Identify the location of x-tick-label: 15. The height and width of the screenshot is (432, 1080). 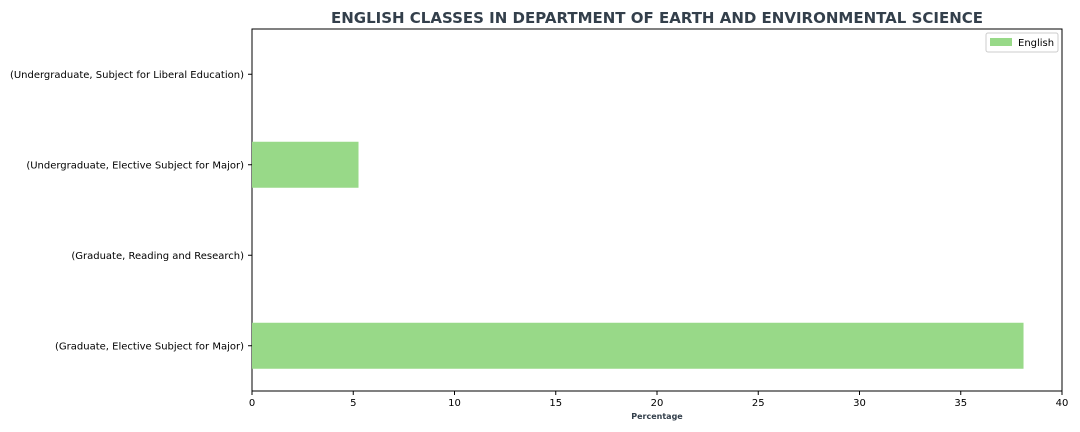
(555, 403).